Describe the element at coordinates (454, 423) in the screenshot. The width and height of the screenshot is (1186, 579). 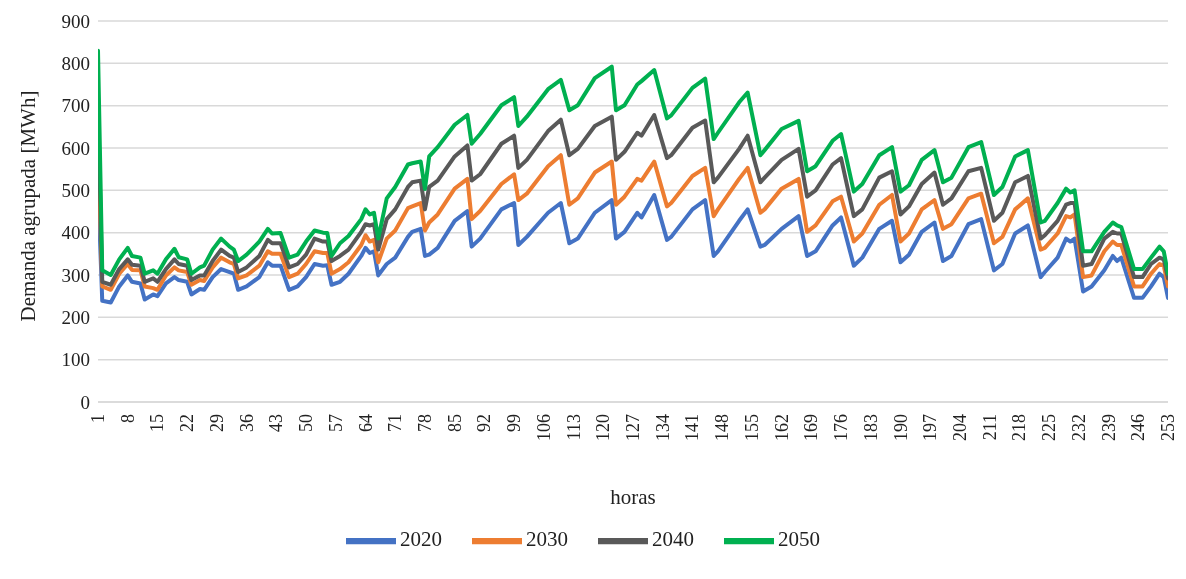
I see `x-tick-label: 85` at that location.